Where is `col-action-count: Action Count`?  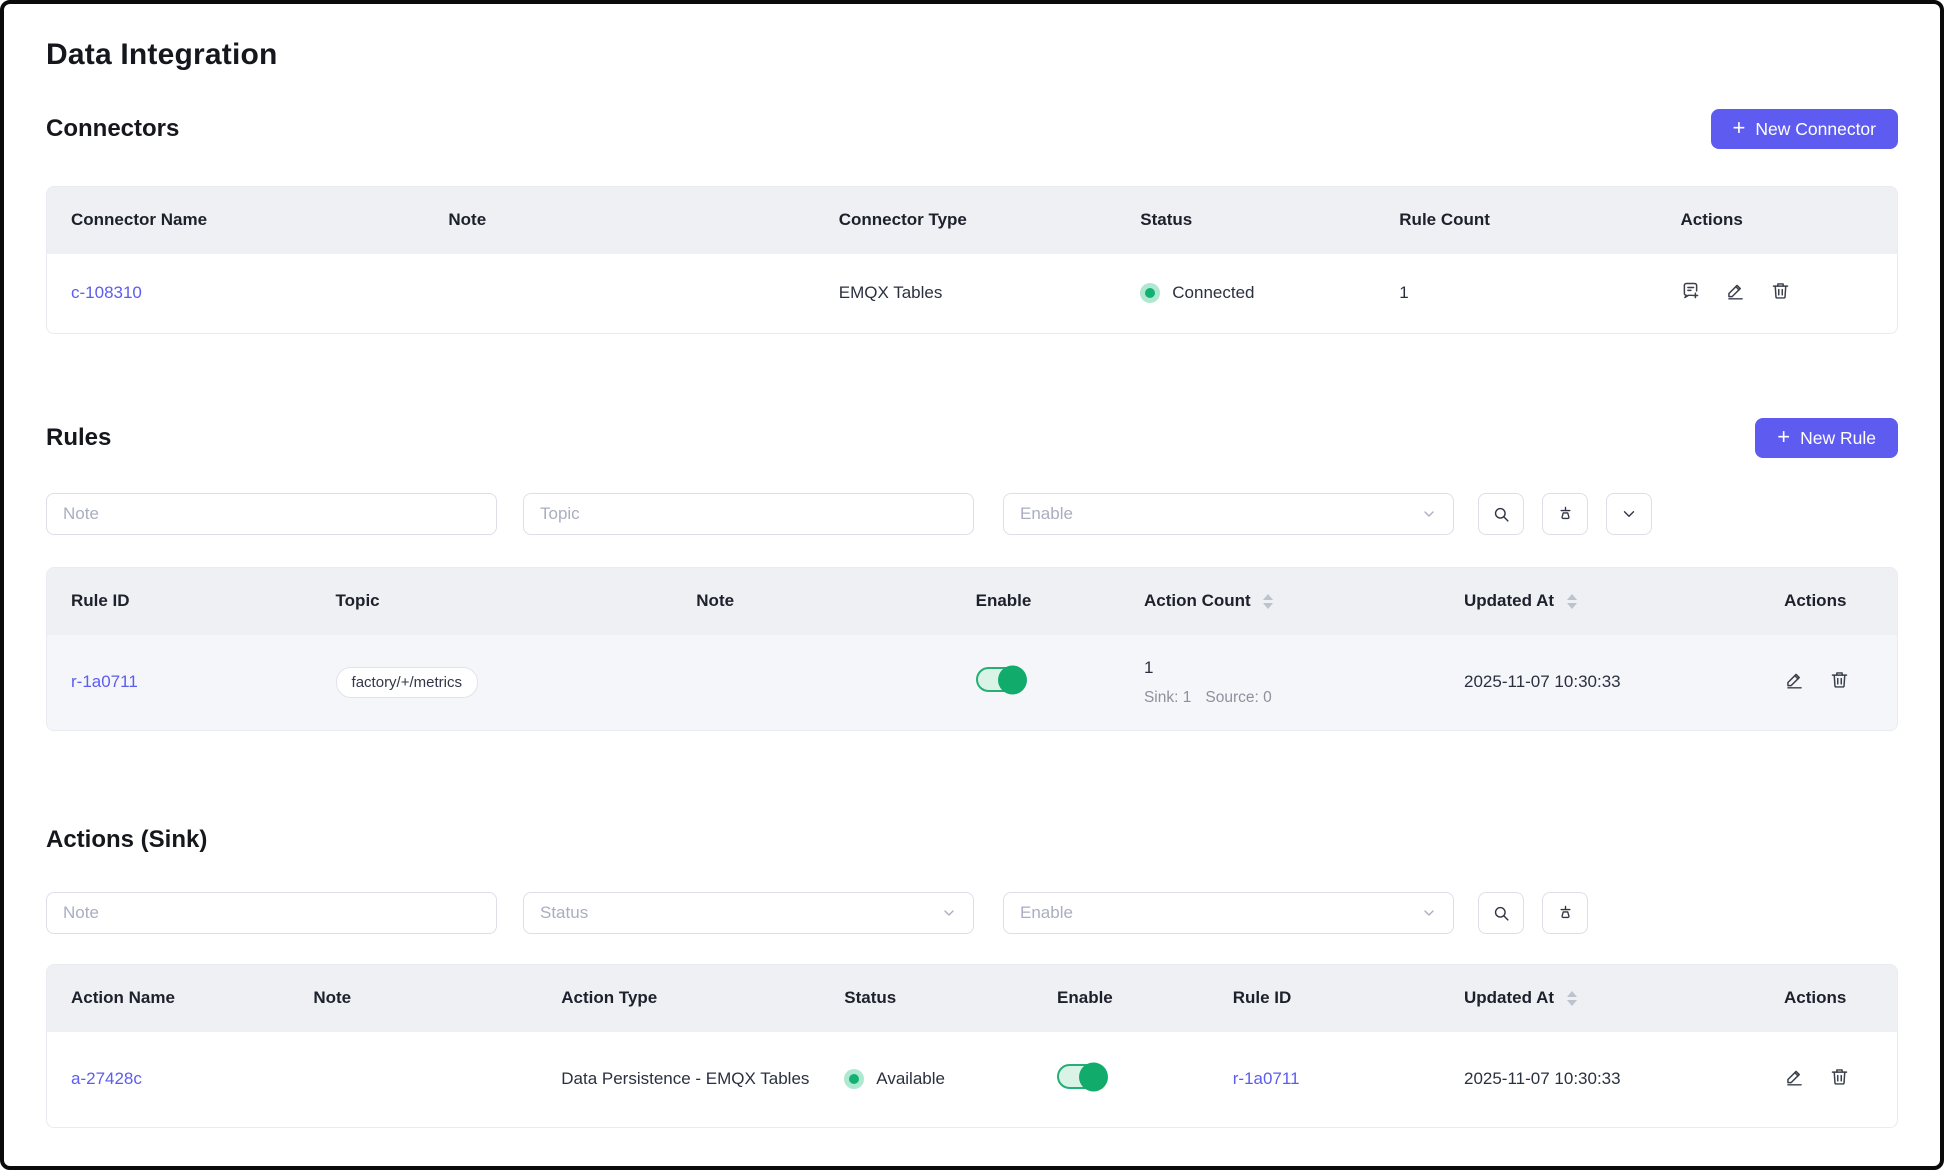 col-action-count: Action Count is located at coordinates (1280, 601).